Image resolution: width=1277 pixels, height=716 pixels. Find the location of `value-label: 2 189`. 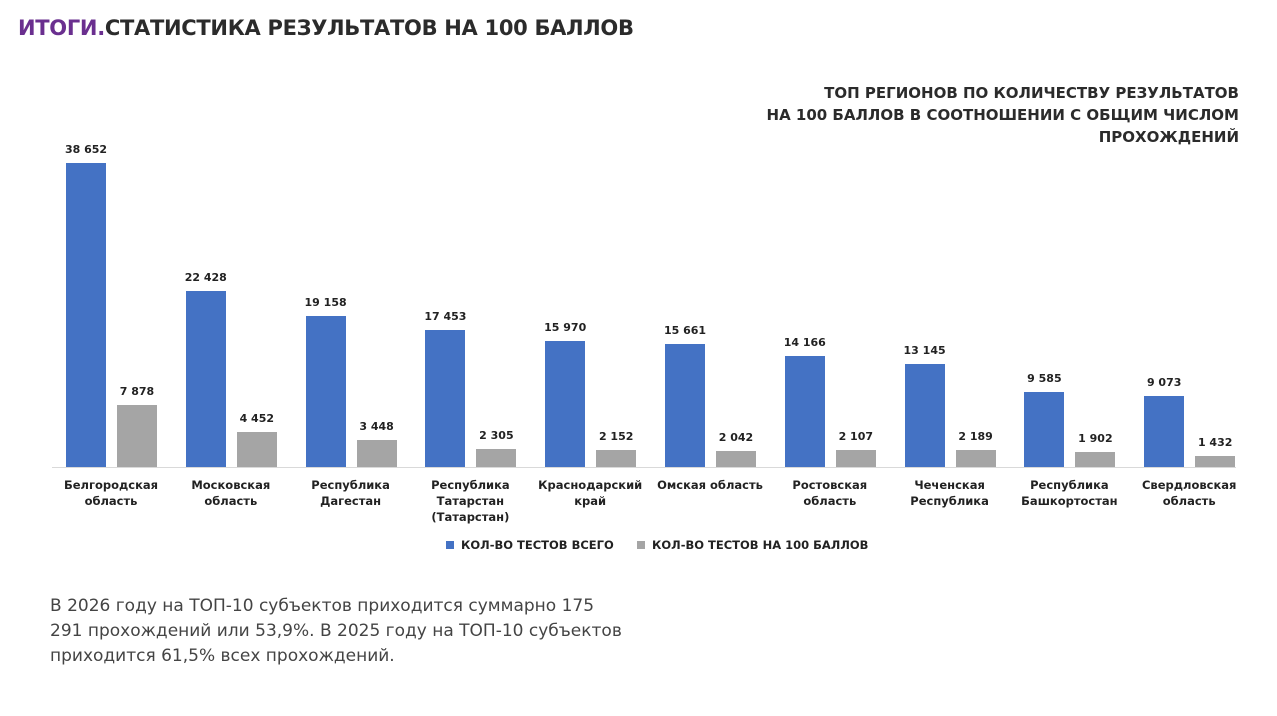

value-label: 2 189 is located at coordinates (975, 436).